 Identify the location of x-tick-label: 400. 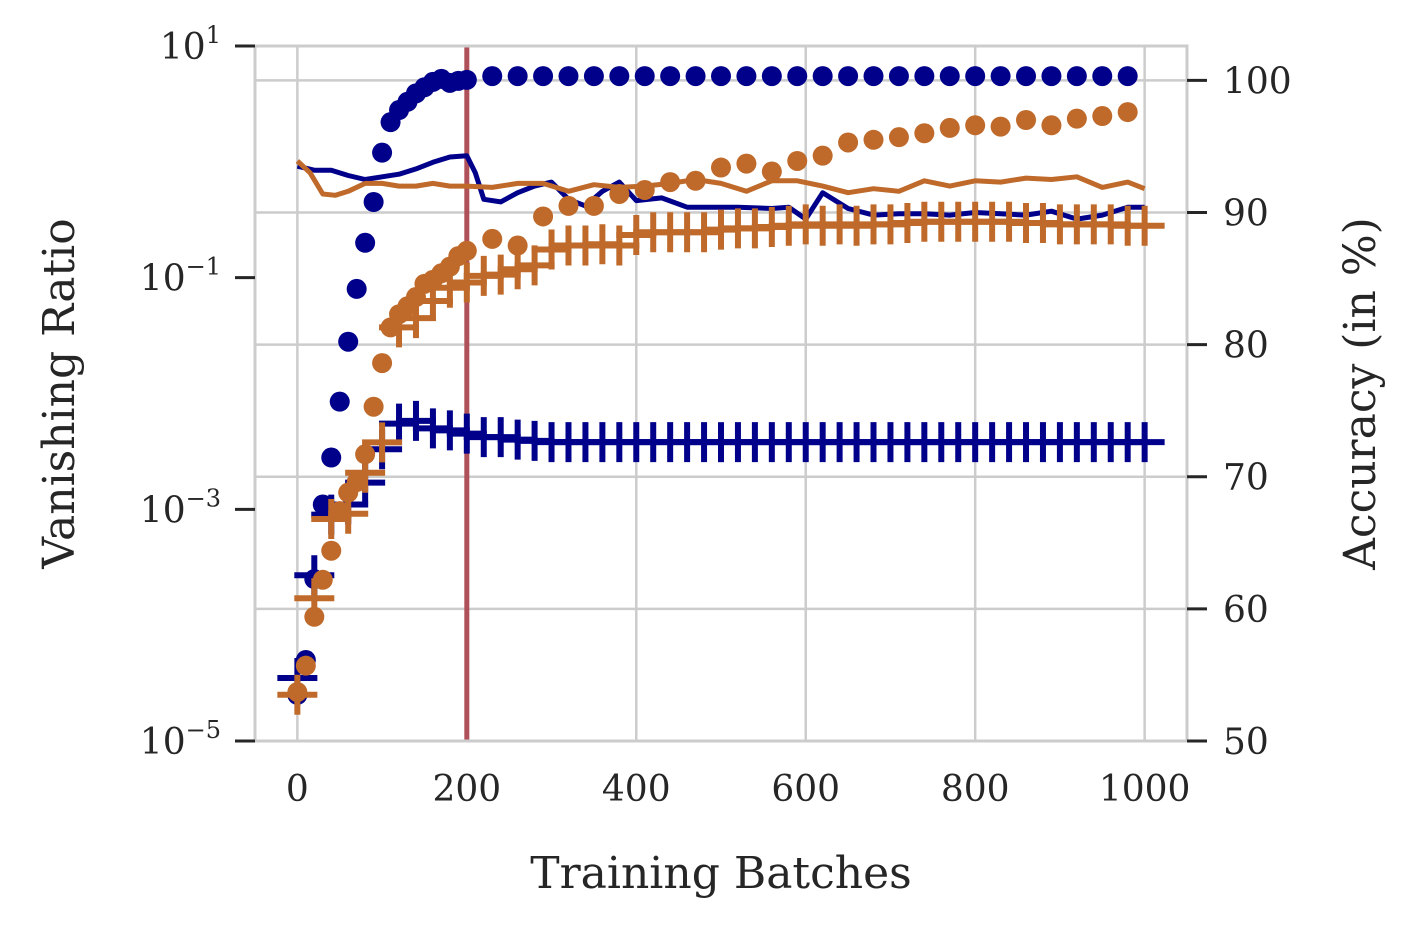
(636, 789).